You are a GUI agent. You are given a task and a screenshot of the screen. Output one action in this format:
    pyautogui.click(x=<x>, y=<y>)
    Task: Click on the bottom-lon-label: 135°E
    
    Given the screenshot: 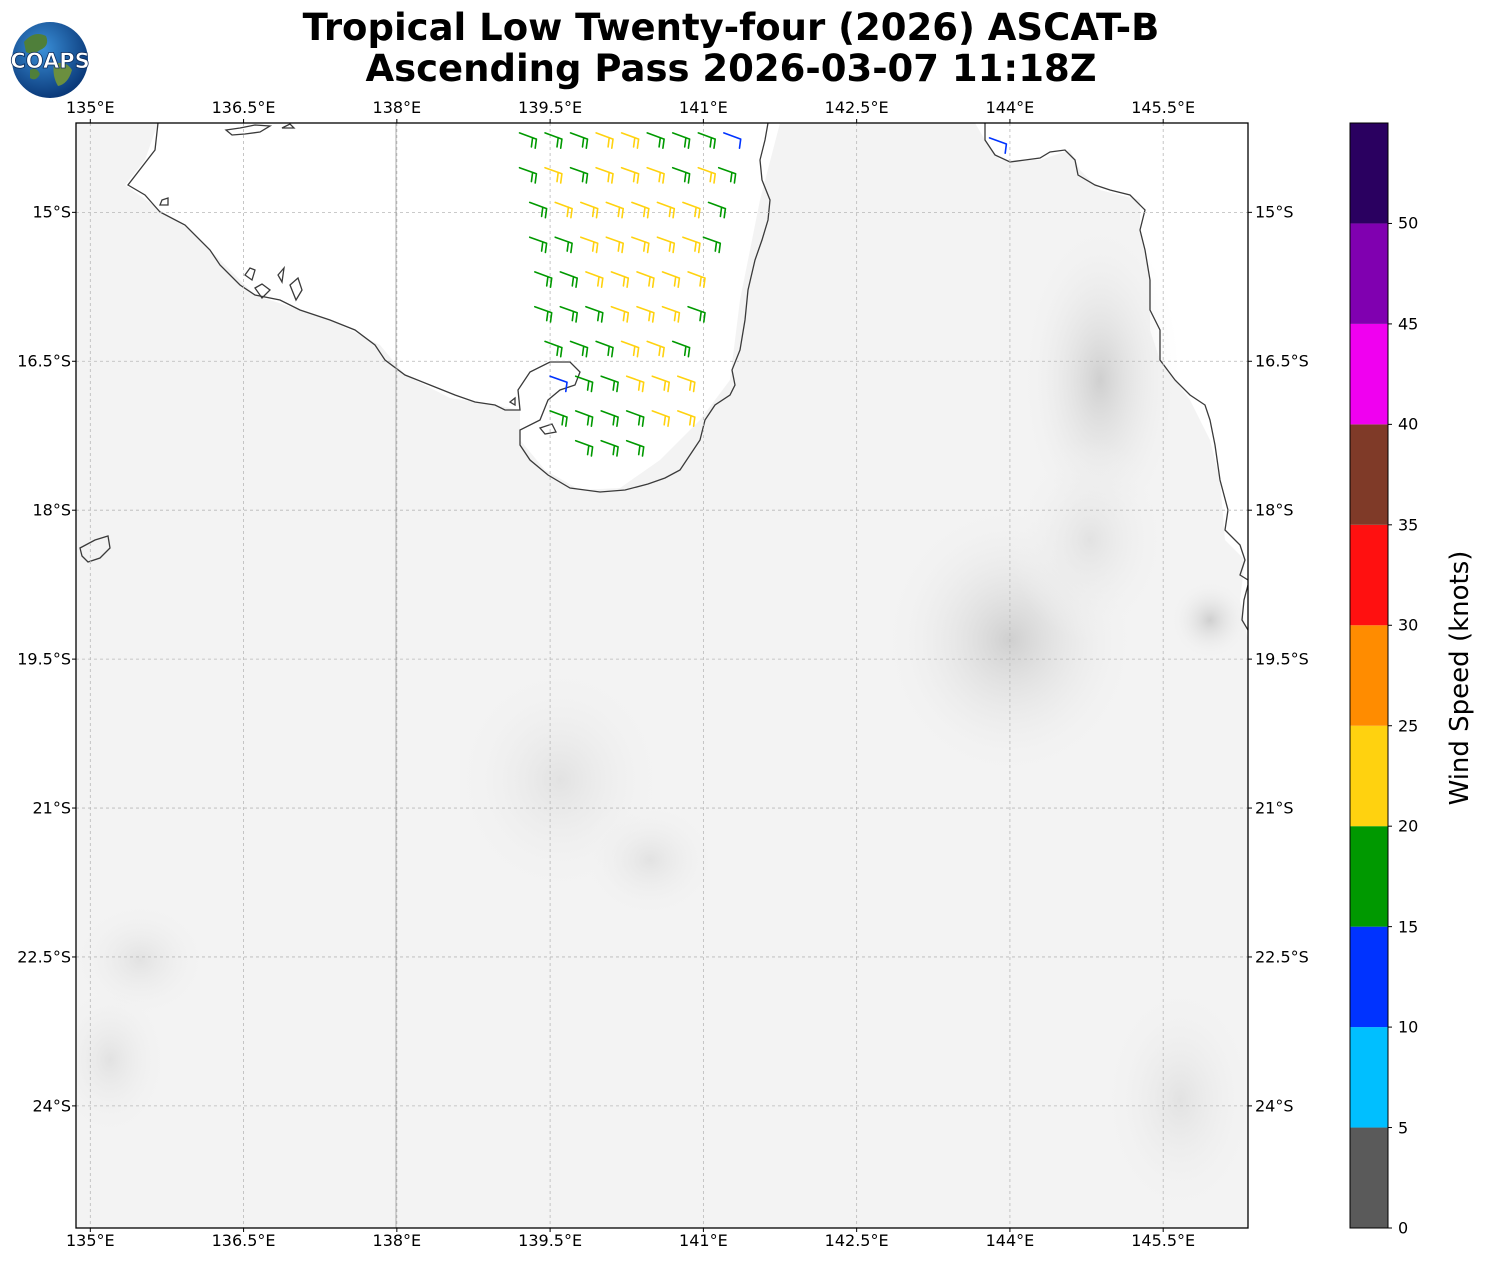 What is the action you would take?
    pyautogui.click(x=90, y=1240)
    